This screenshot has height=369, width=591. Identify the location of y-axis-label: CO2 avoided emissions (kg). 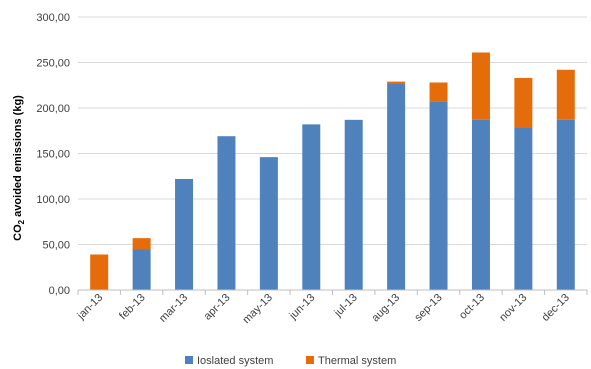
(19, 168).